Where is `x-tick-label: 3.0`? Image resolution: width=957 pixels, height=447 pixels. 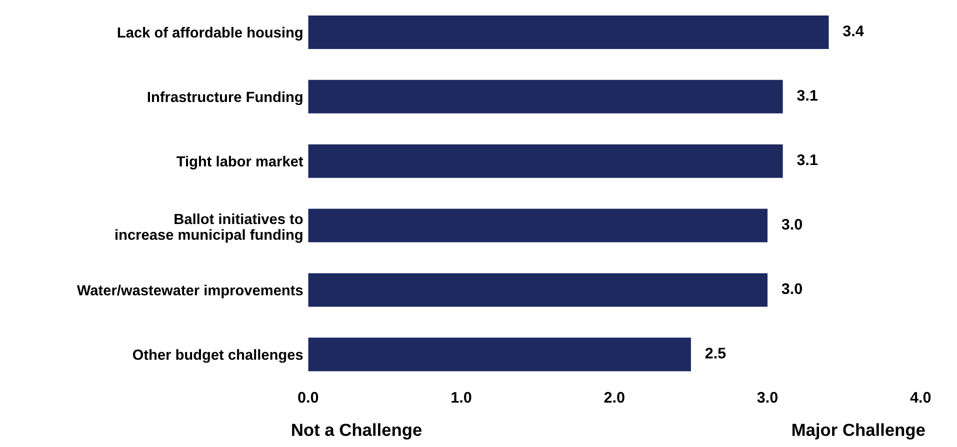 x-tick-label: 3.0 is located at coordinates (767, 397).